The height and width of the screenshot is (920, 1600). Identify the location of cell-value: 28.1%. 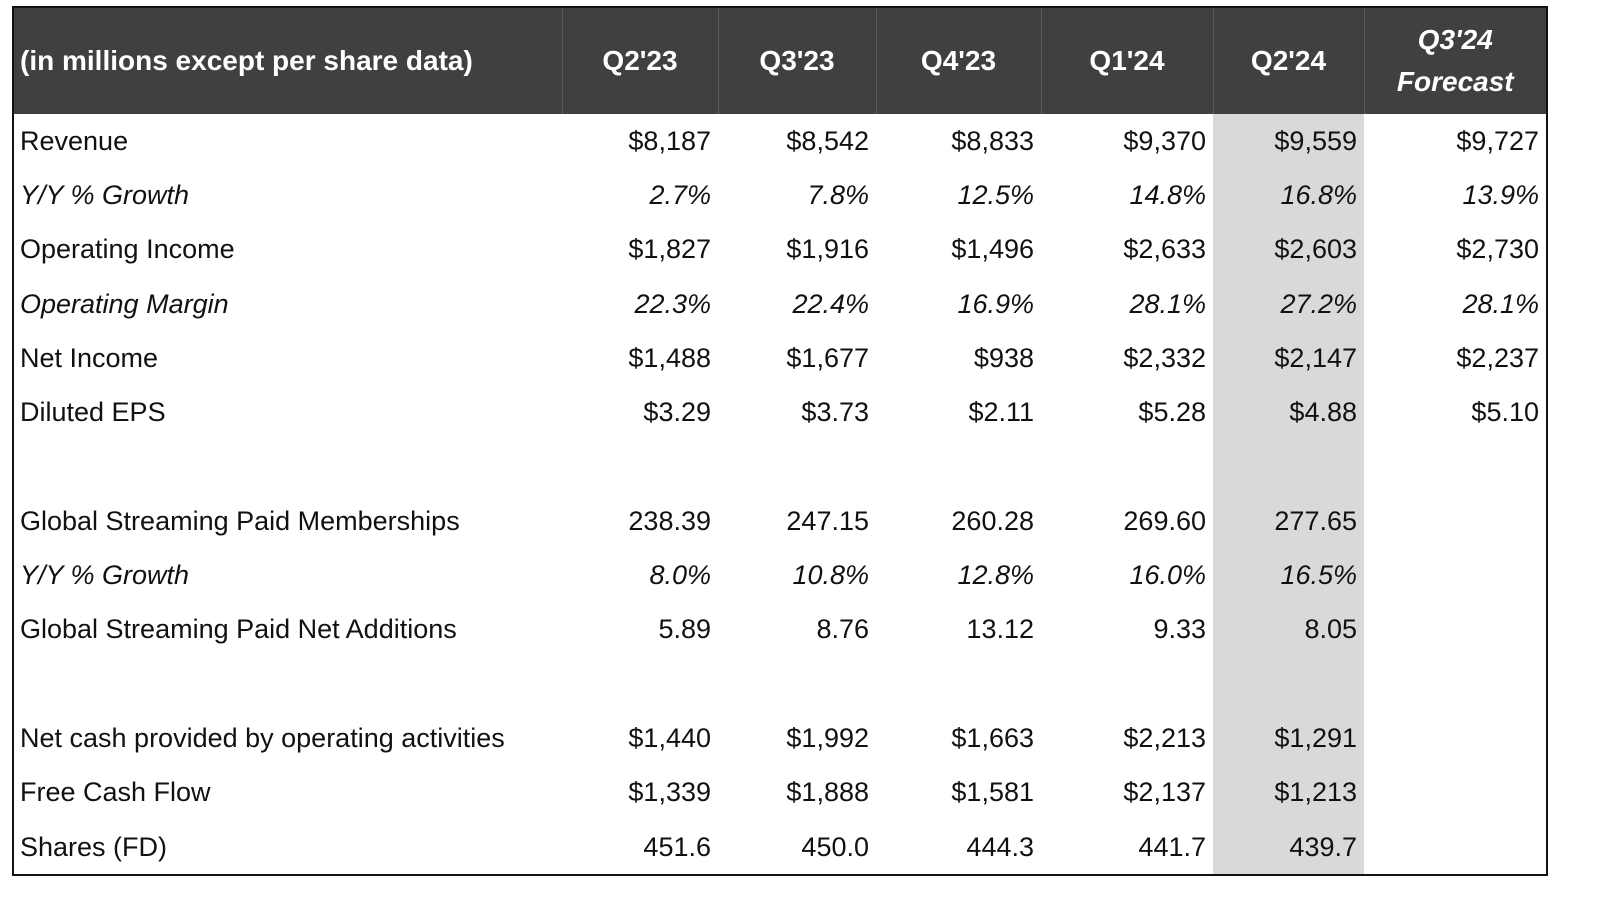
(1167, 303).